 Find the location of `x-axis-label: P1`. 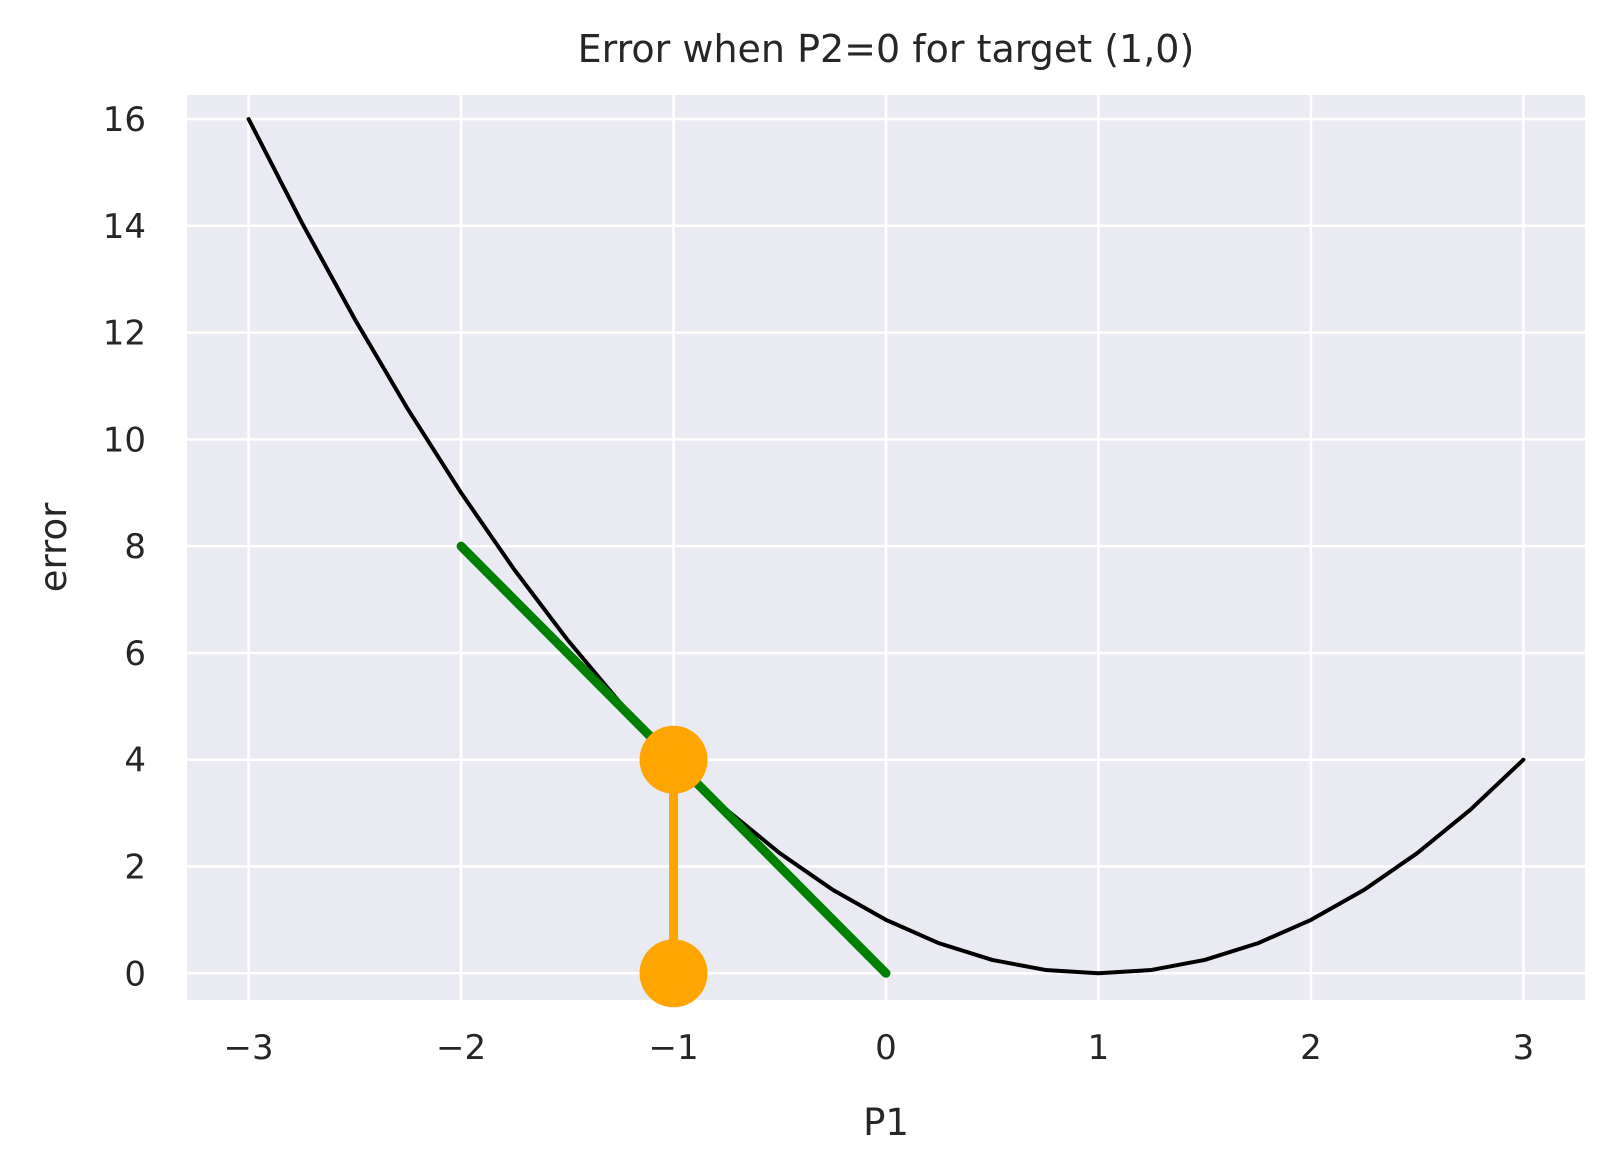

x-axis-label: P1 is located at coordinates (886, 1122).